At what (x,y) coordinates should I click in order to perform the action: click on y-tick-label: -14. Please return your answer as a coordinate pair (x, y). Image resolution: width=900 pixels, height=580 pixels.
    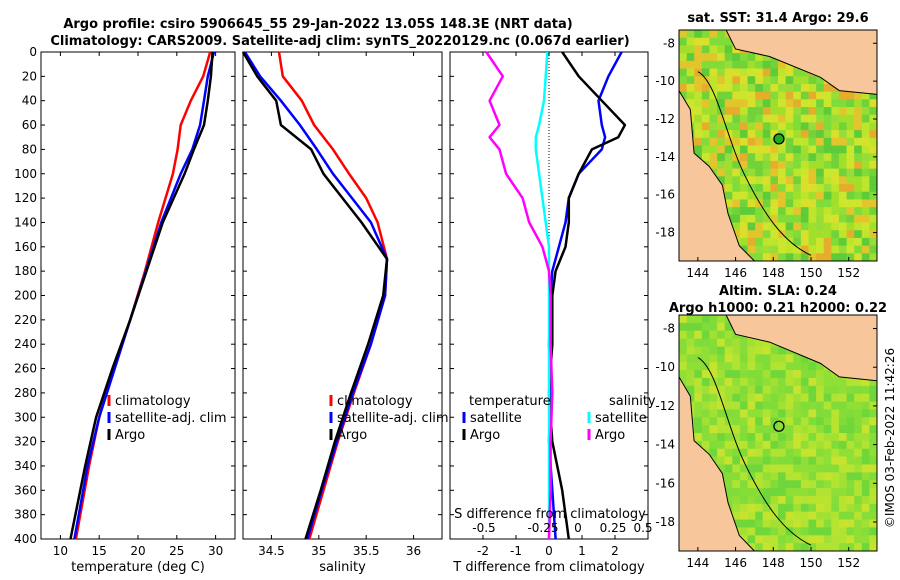
    Looking at the image, I should click on (665, 445).